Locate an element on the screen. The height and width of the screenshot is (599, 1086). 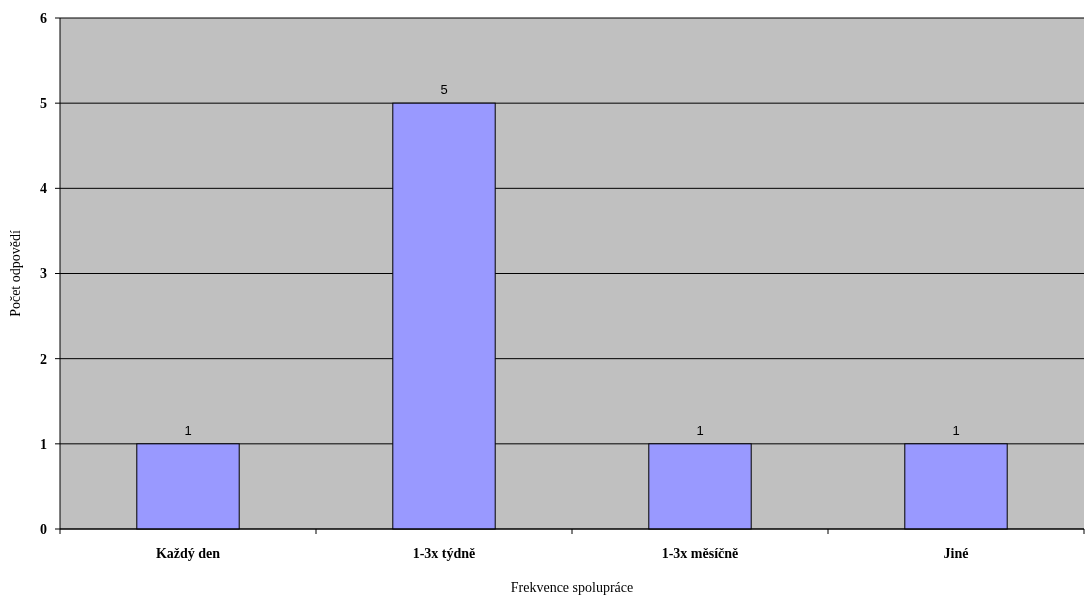
x-tick-label: 1-3x týdně is located at coordinates (444, 553).